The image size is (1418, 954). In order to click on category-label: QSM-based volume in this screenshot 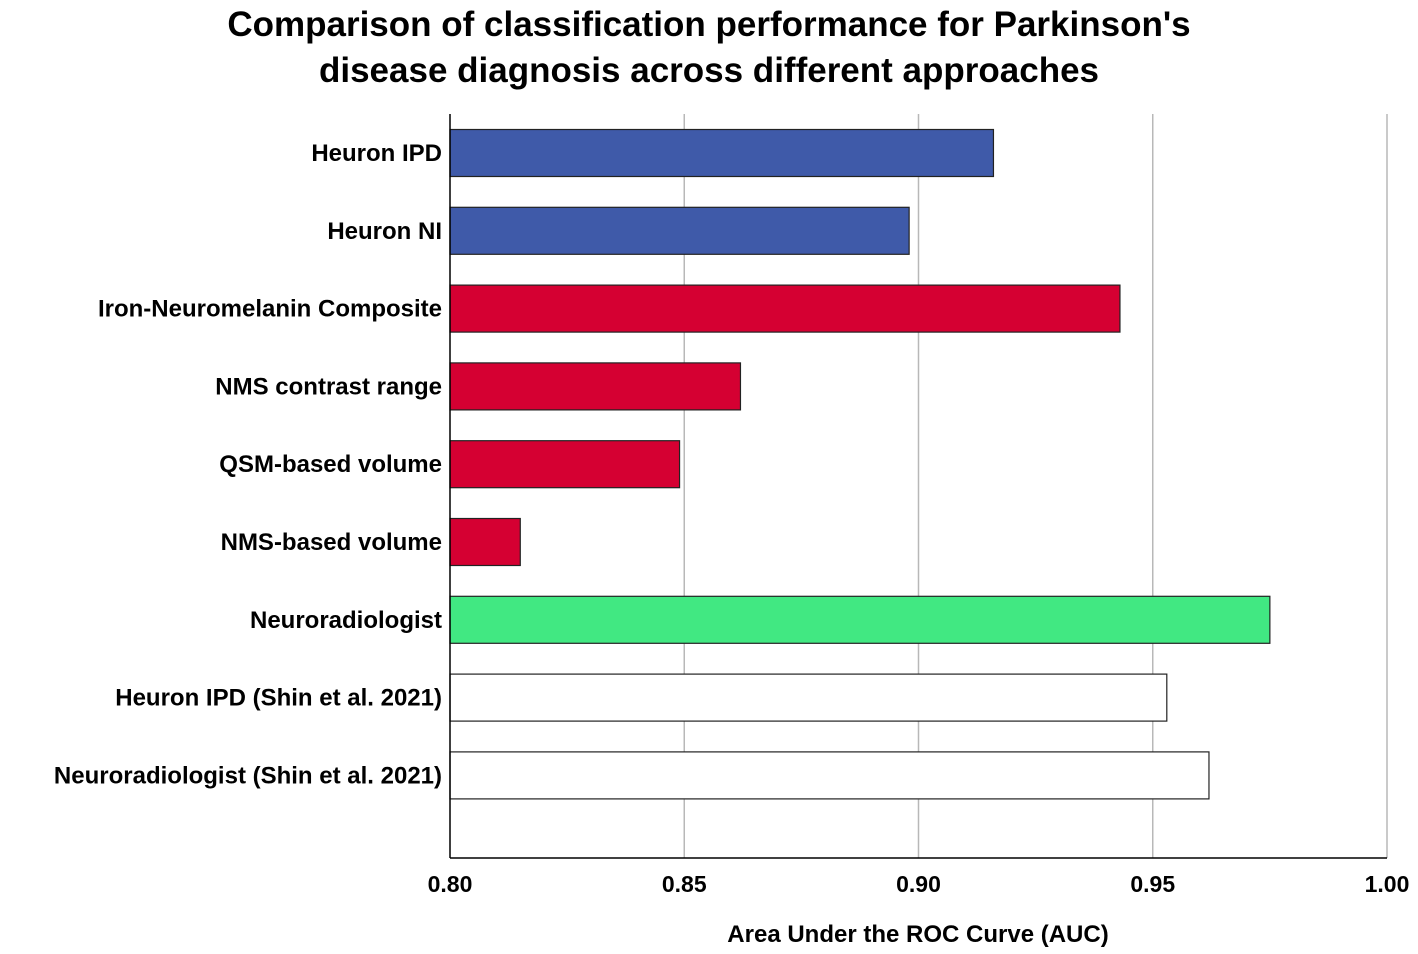, I will do `click(330, 464)`.